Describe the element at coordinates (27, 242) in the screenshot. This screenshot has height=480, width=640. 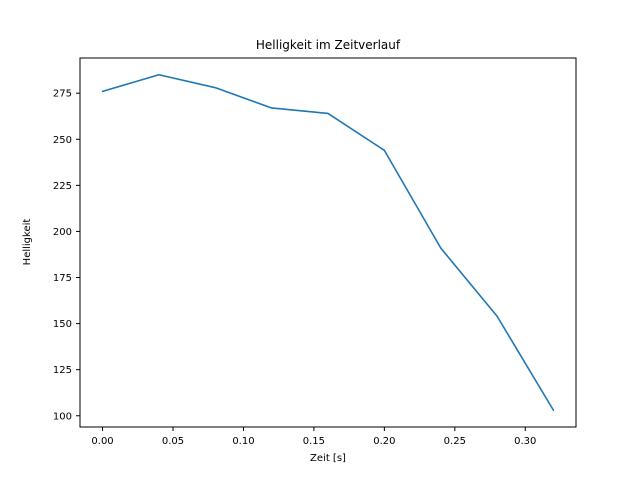
I see `y-axis-label: Helligkeit` at that location.